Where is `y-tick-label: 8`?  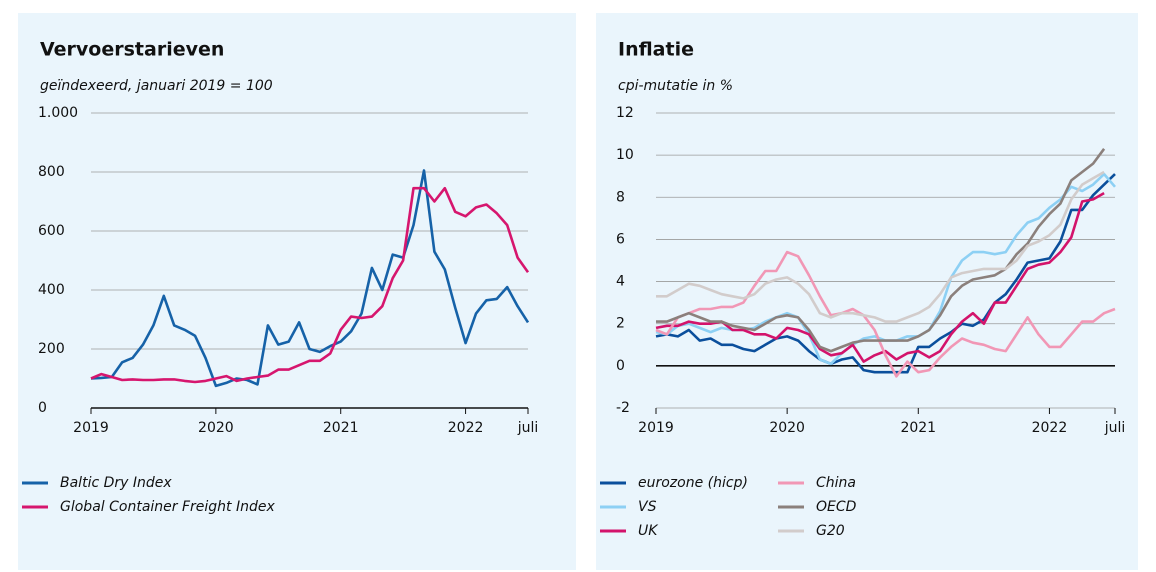
y-tick-label: 8 is located at coordinates (620, 197).